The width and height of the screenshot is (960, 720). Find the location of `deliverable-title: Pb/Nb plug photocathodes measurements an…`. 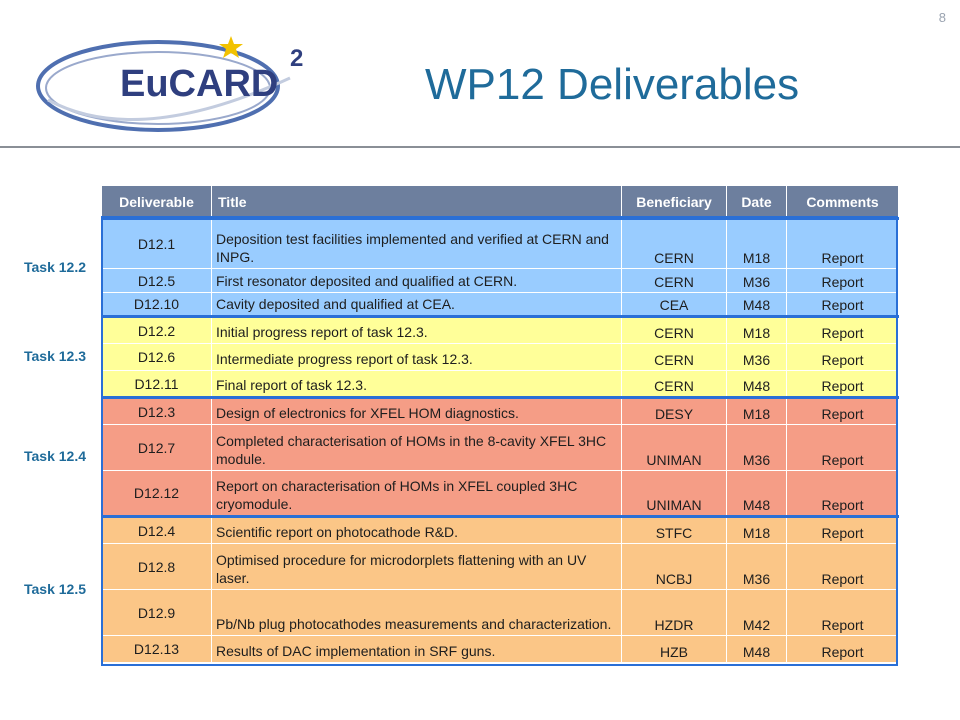

deliverable-title: Pb/Nb plug photocathodes measurements an… is located at coordinates (416, 612).